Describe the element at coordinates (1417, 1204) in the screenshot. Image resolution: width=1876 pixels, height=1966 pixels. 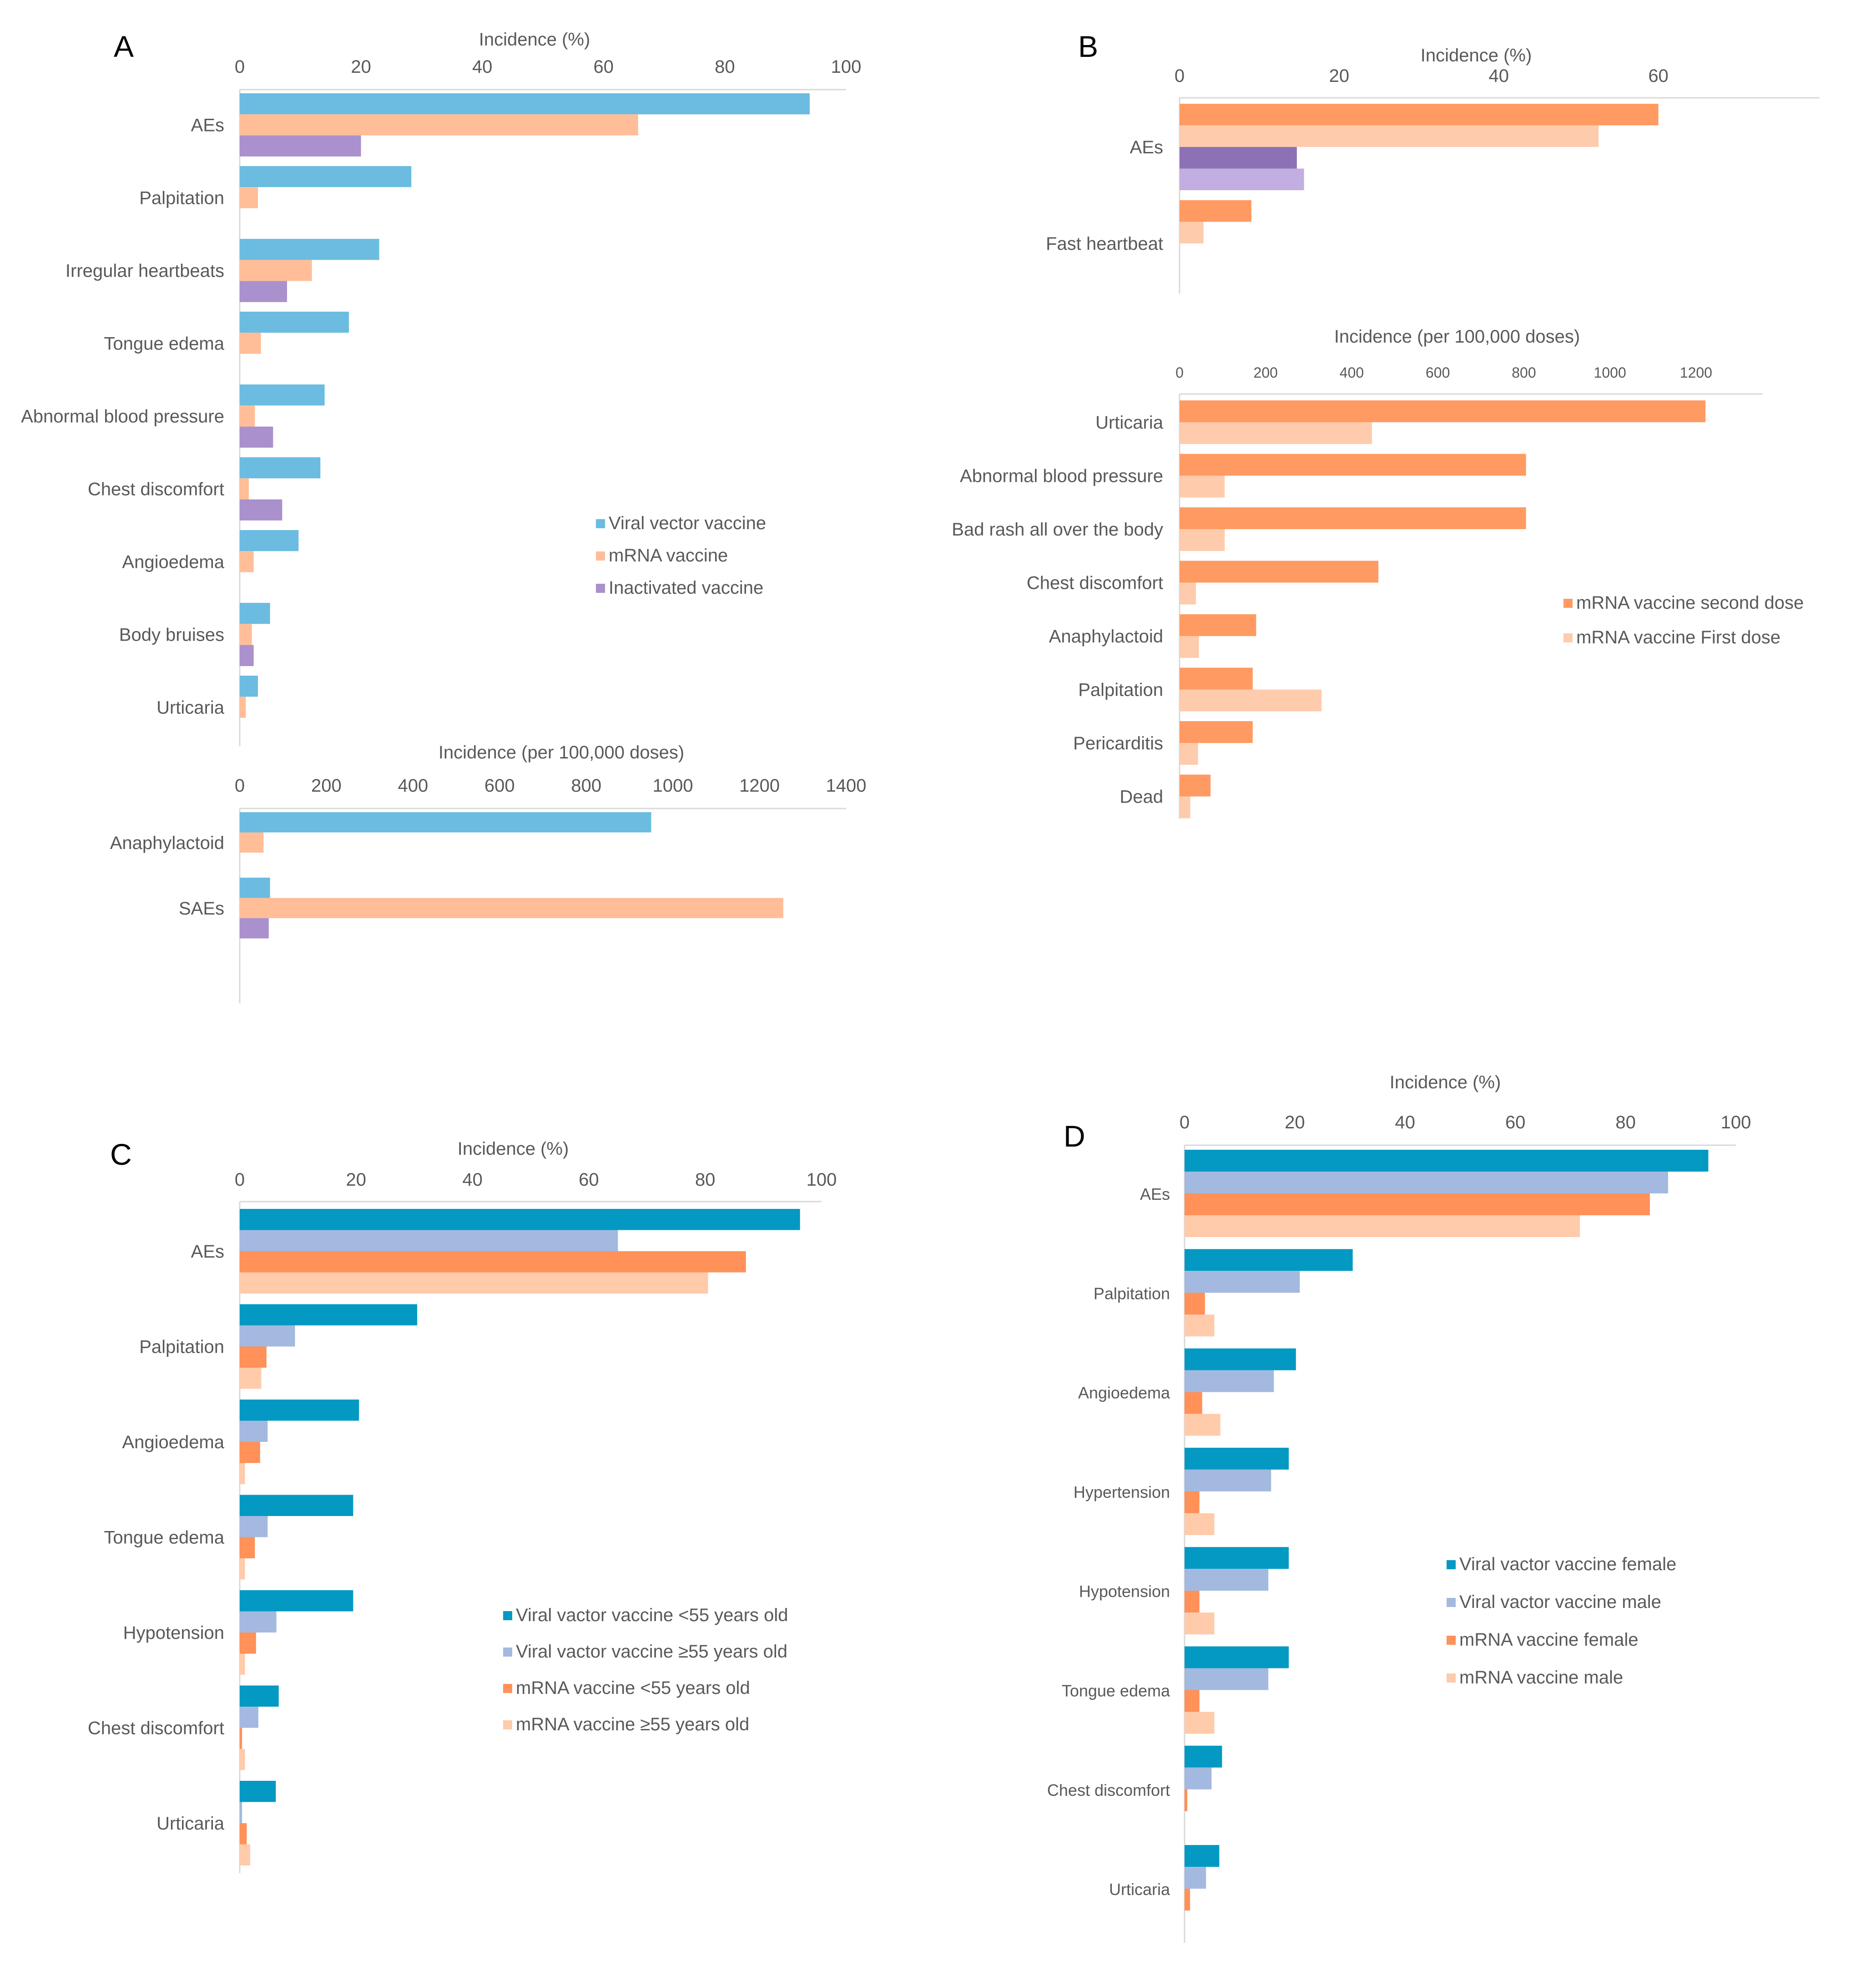
I see `bar-aes-mrna-vaccine-female` at that location.